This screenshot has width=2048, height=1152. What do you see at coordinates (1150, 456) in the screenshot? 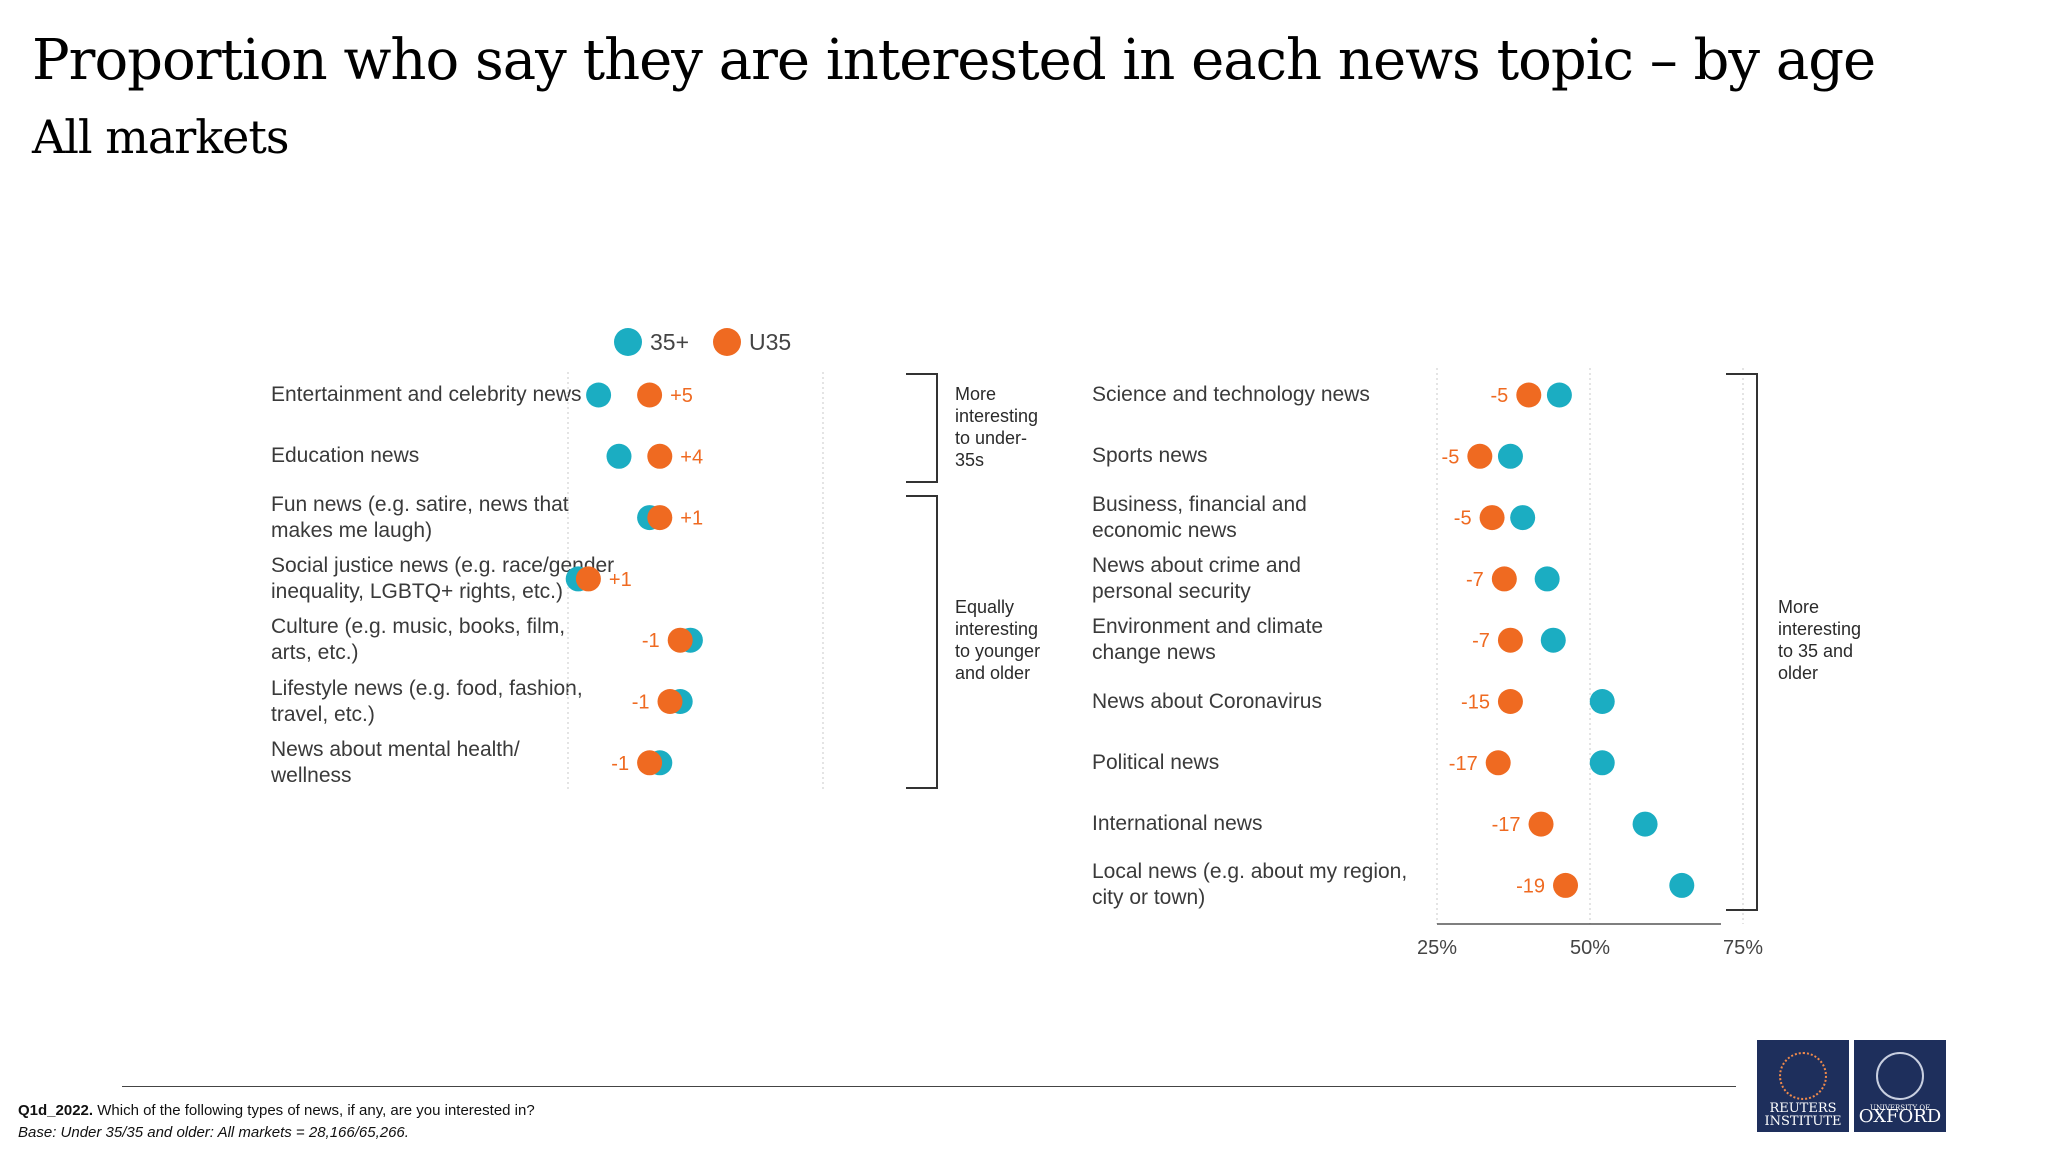
I see `category-label-line: Sports news` at bounding box center [1150, 456].